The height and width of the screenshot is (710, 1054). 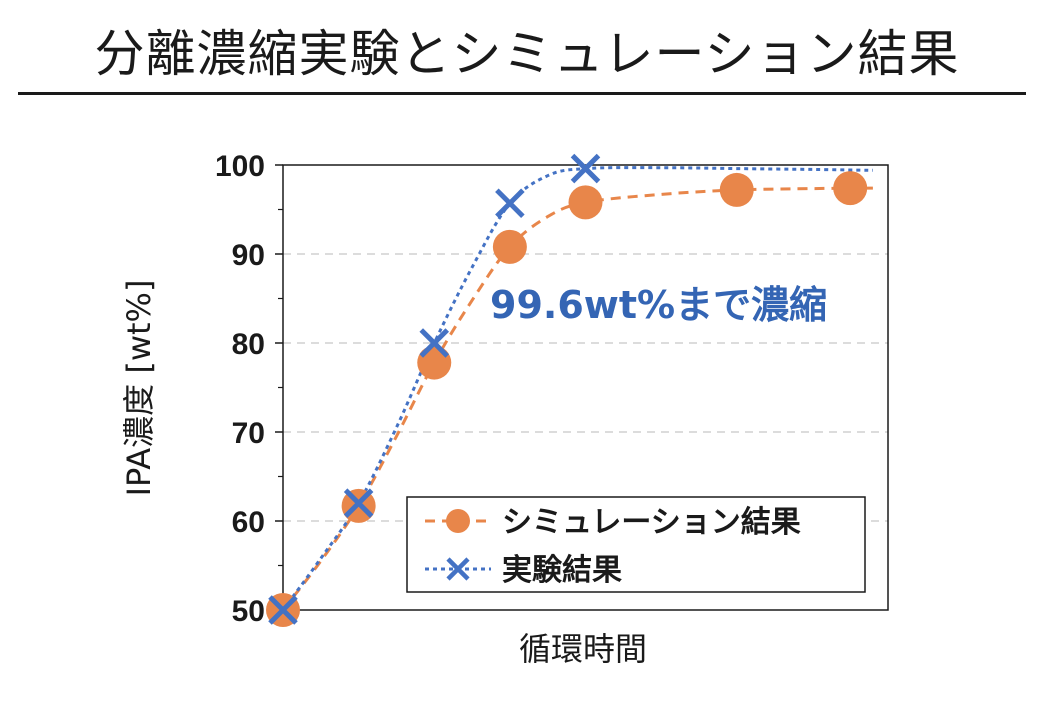 I want to click on concentration-annotation: 99.6wt%まで濃縮, so click(x=658, y=305).